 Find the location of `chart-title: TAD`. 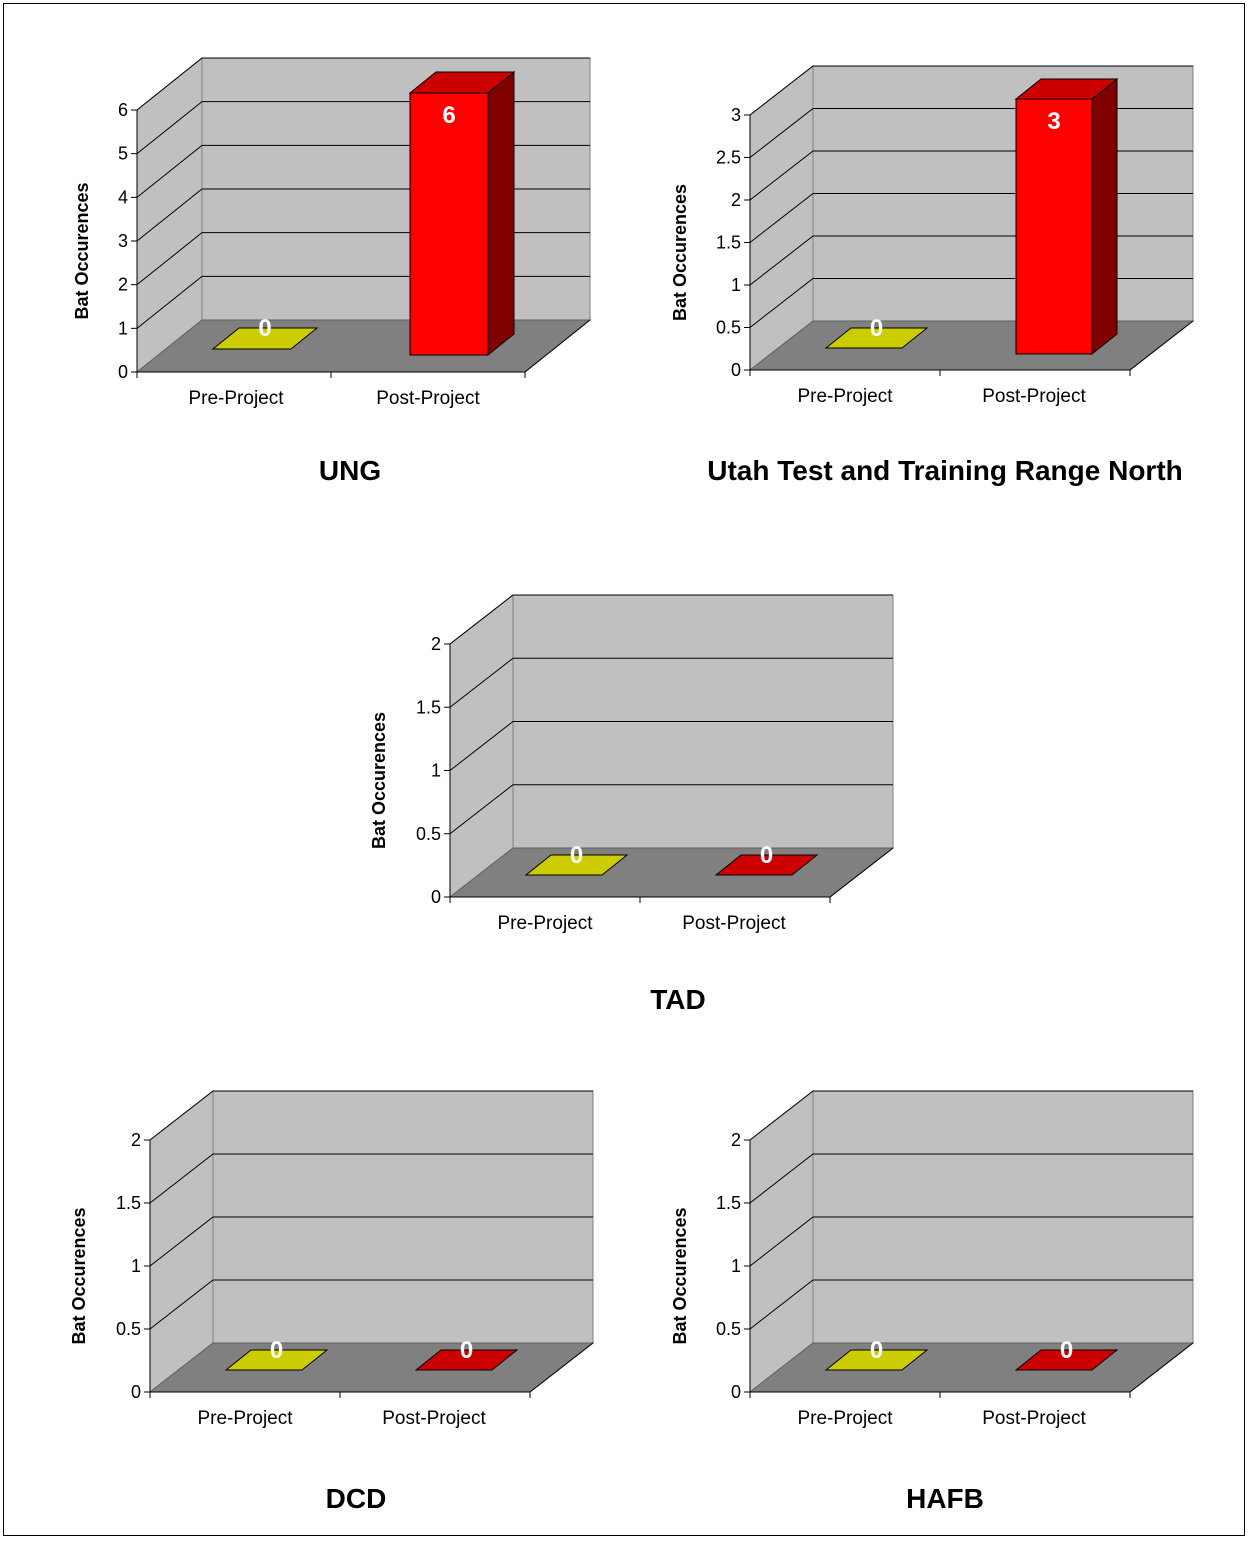

chart-title: TAD is located at coordinates (677, 999).